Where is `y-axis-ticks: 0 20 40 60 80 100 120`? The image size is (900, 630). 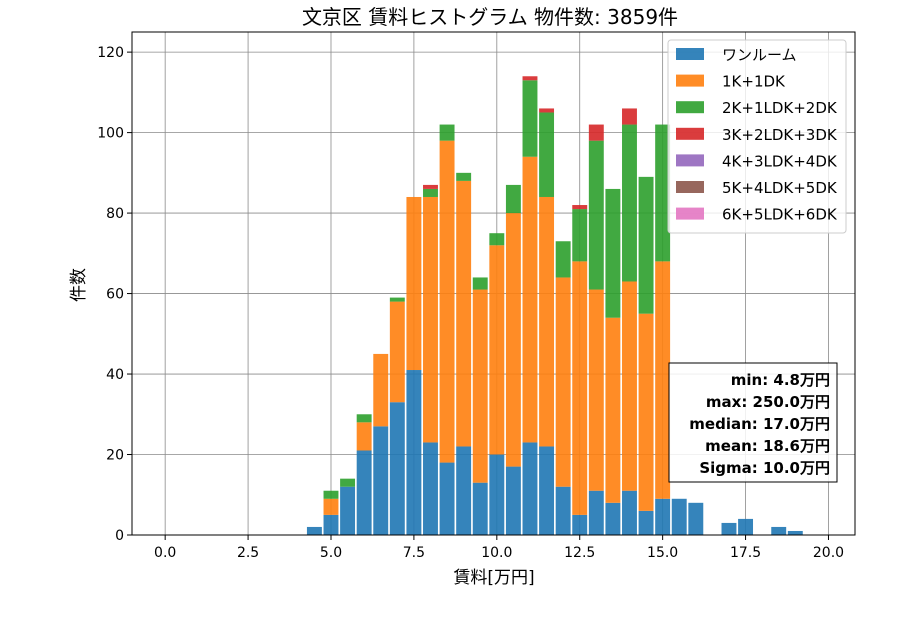
y-axis-ticks: 0 20 40 60 80 100 120 is located at coordinates (114, 294).